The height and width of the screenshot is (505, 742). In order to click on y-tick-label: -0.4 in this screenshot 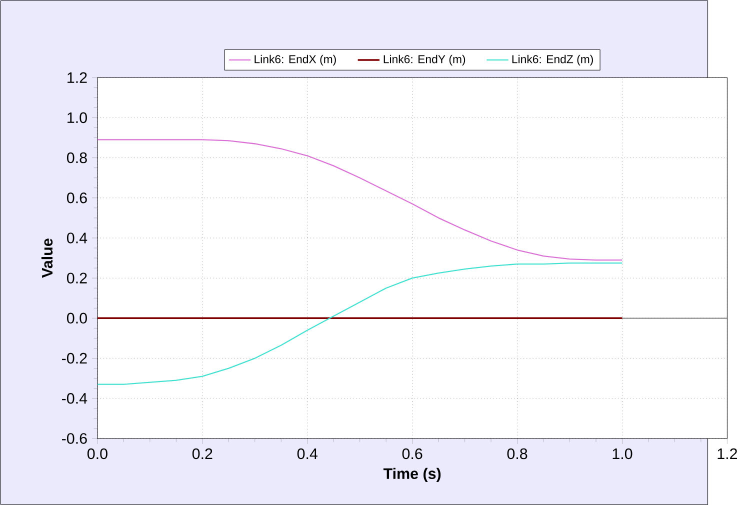, I will do `click(75, 398)`.